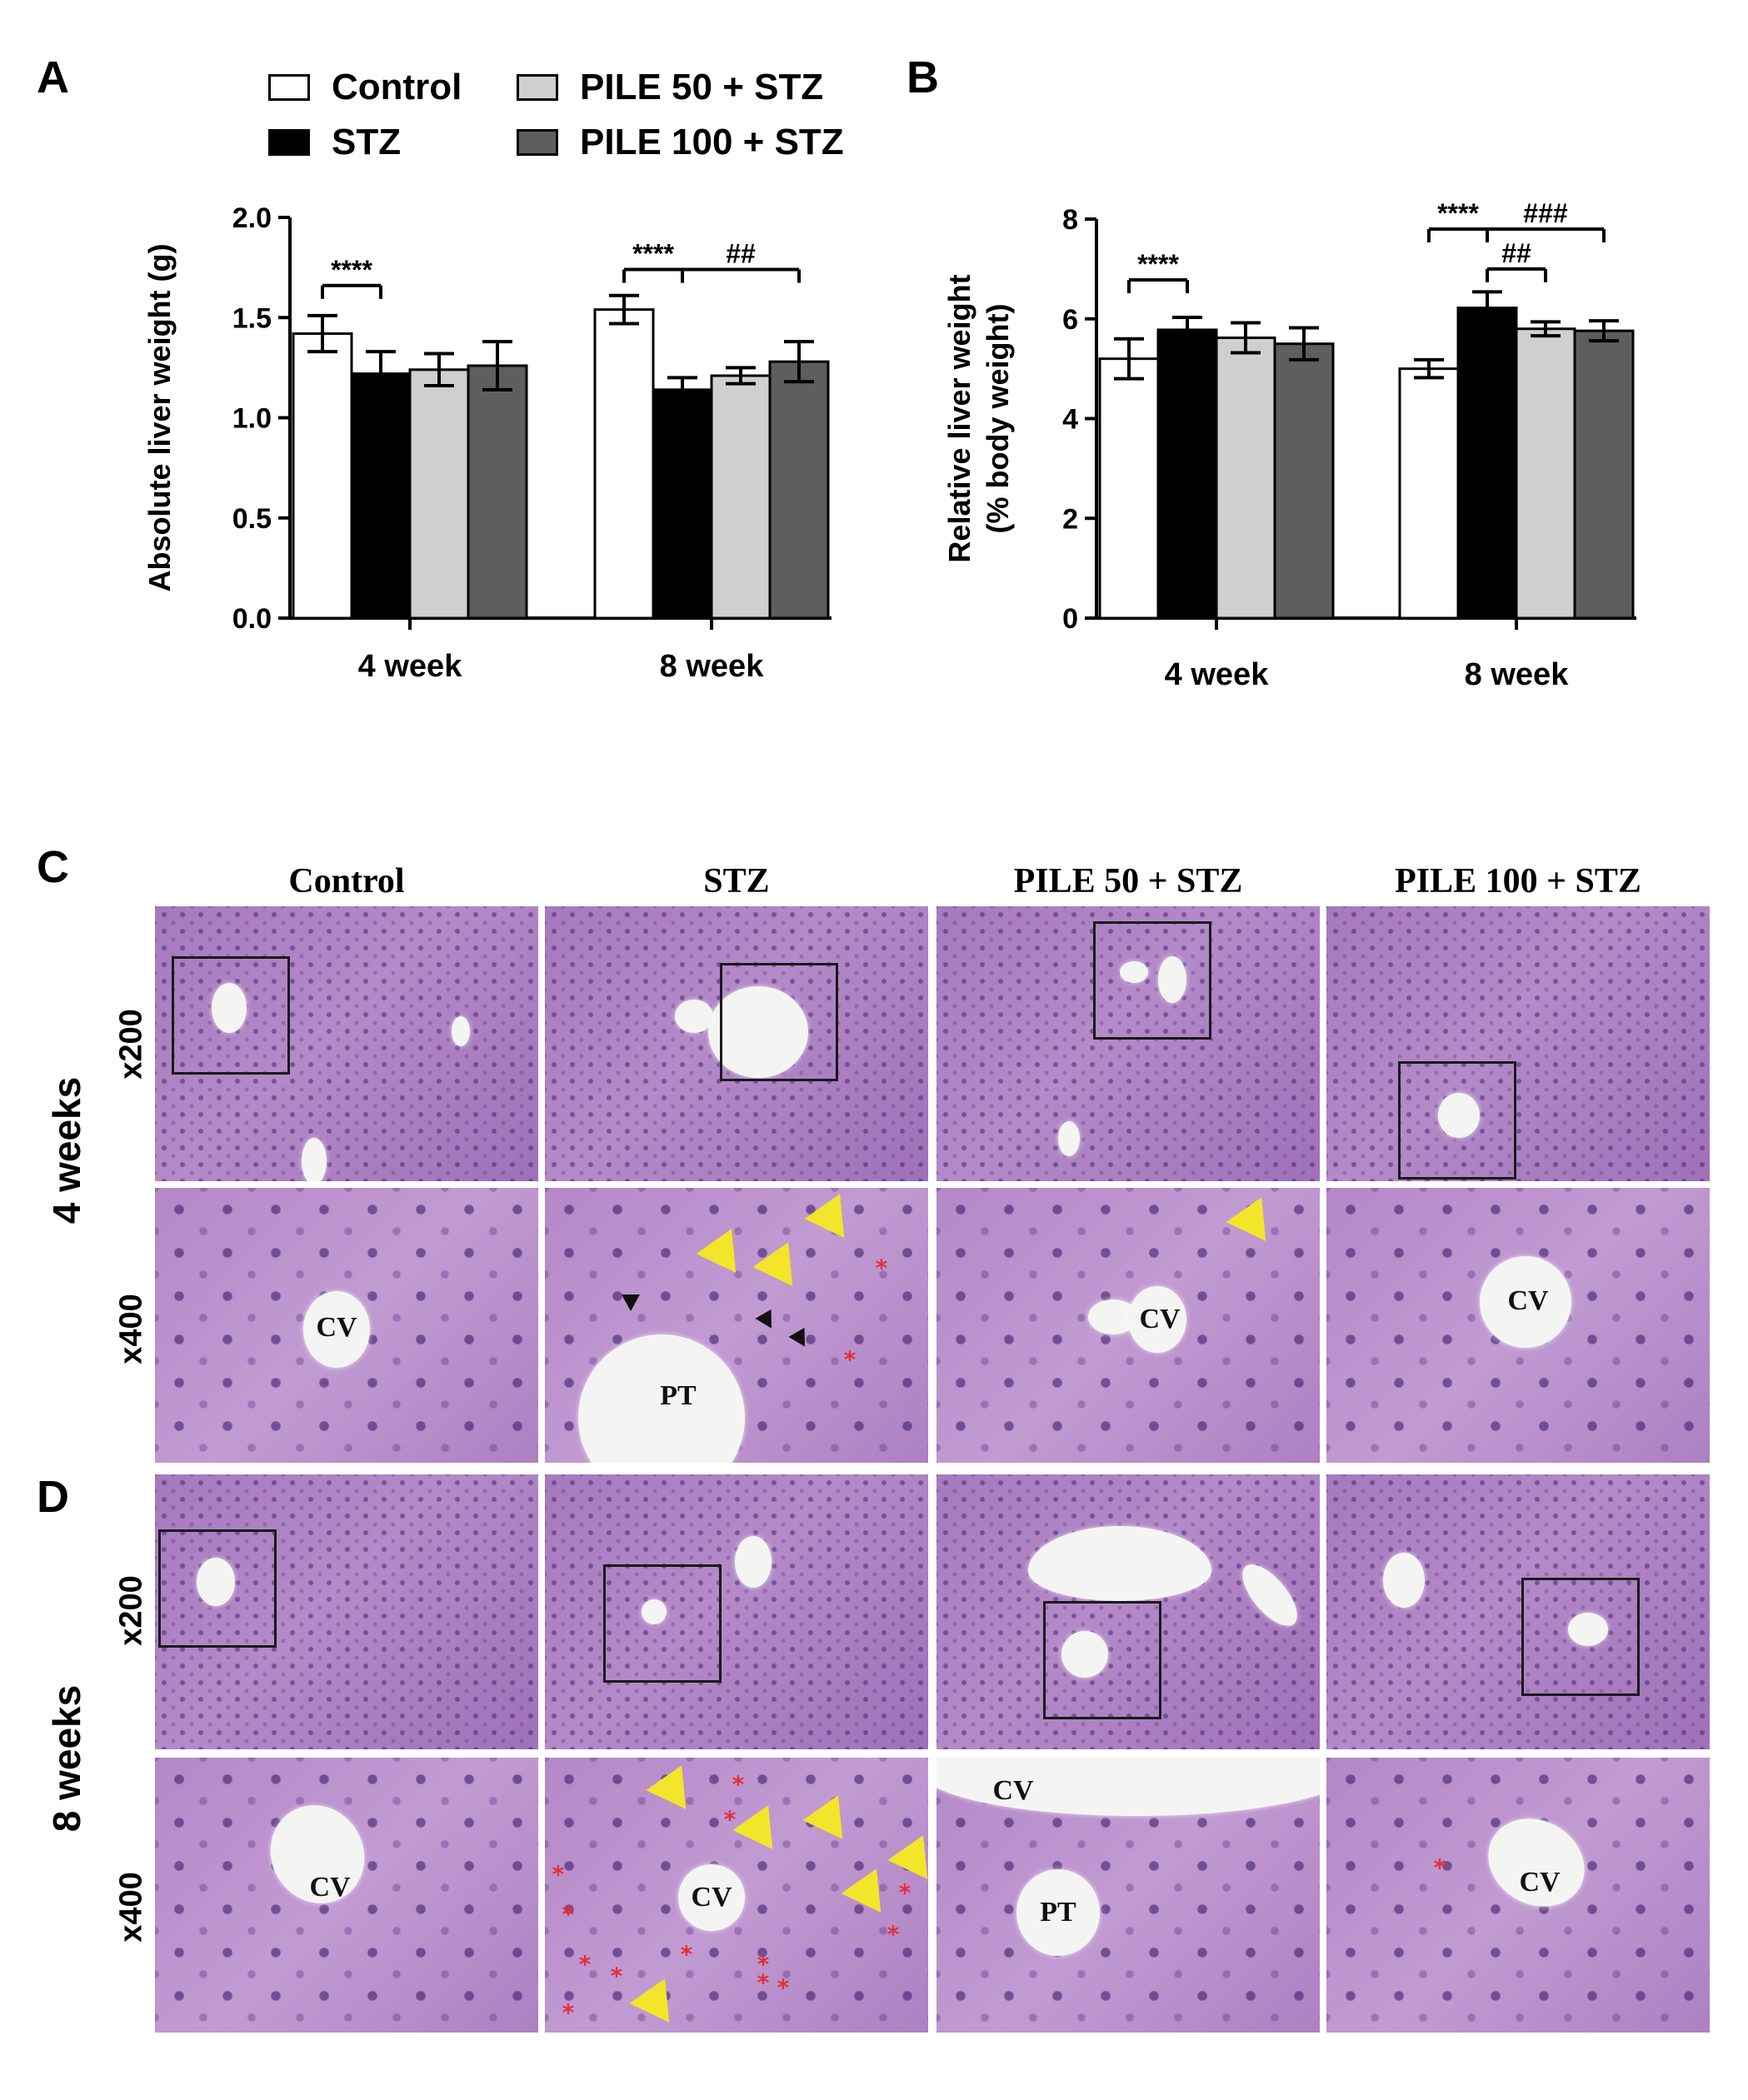 The image size is (1748, 2100). What do you see at coordinates (346, 1611) in the screenshot?
I see `micrograph-8w-control-x200` at bounding box center [346, 1611].